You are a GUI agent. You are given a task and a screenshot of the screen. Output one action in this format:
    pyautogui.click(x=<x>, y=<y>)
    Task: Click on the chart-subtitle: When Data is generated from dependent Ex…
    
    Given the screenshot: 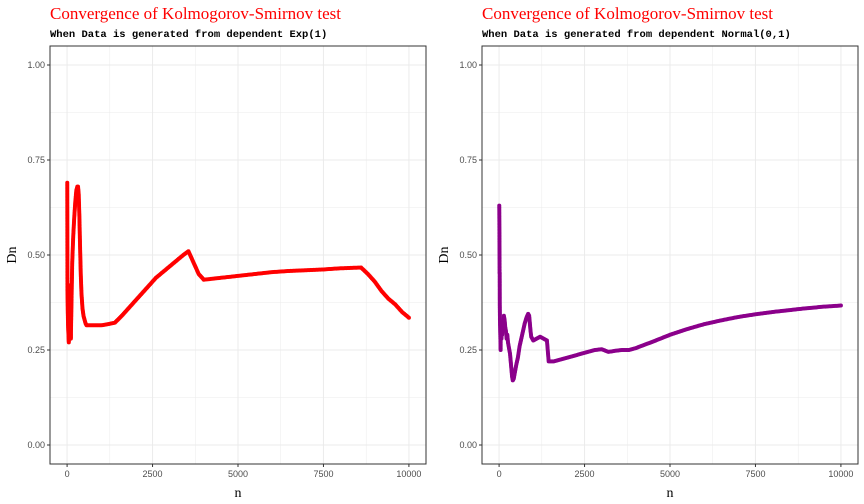 What is the action you would take?
    pyautogui.click(x=189, y=35)
    